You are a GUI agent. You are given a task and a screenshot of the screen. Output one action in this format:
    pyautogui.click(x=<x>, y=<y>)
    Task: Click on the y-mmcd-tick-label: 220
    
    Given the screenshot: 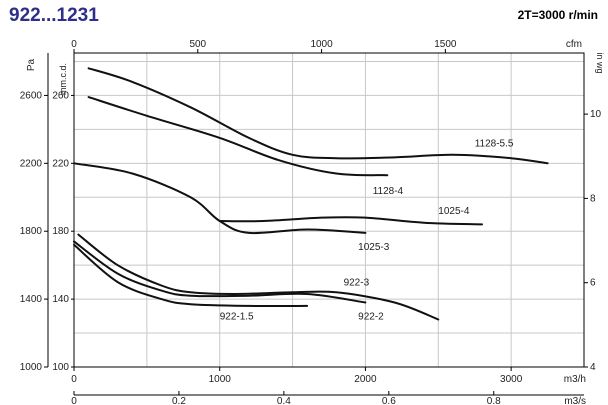 What is the action you would take?
    pyautogui.click(x=60, y=163)
    